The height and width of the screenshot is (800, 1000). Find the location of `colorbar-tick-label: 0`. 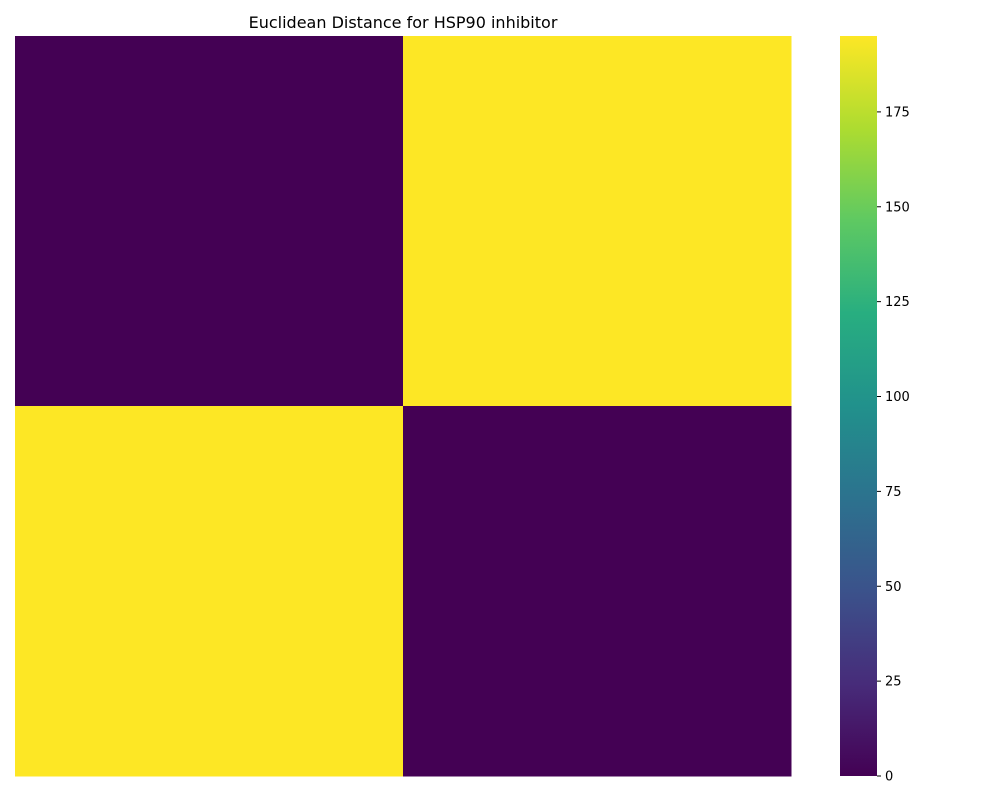

colorbar-tick-label: 0 is located at coordinates (889, 777).